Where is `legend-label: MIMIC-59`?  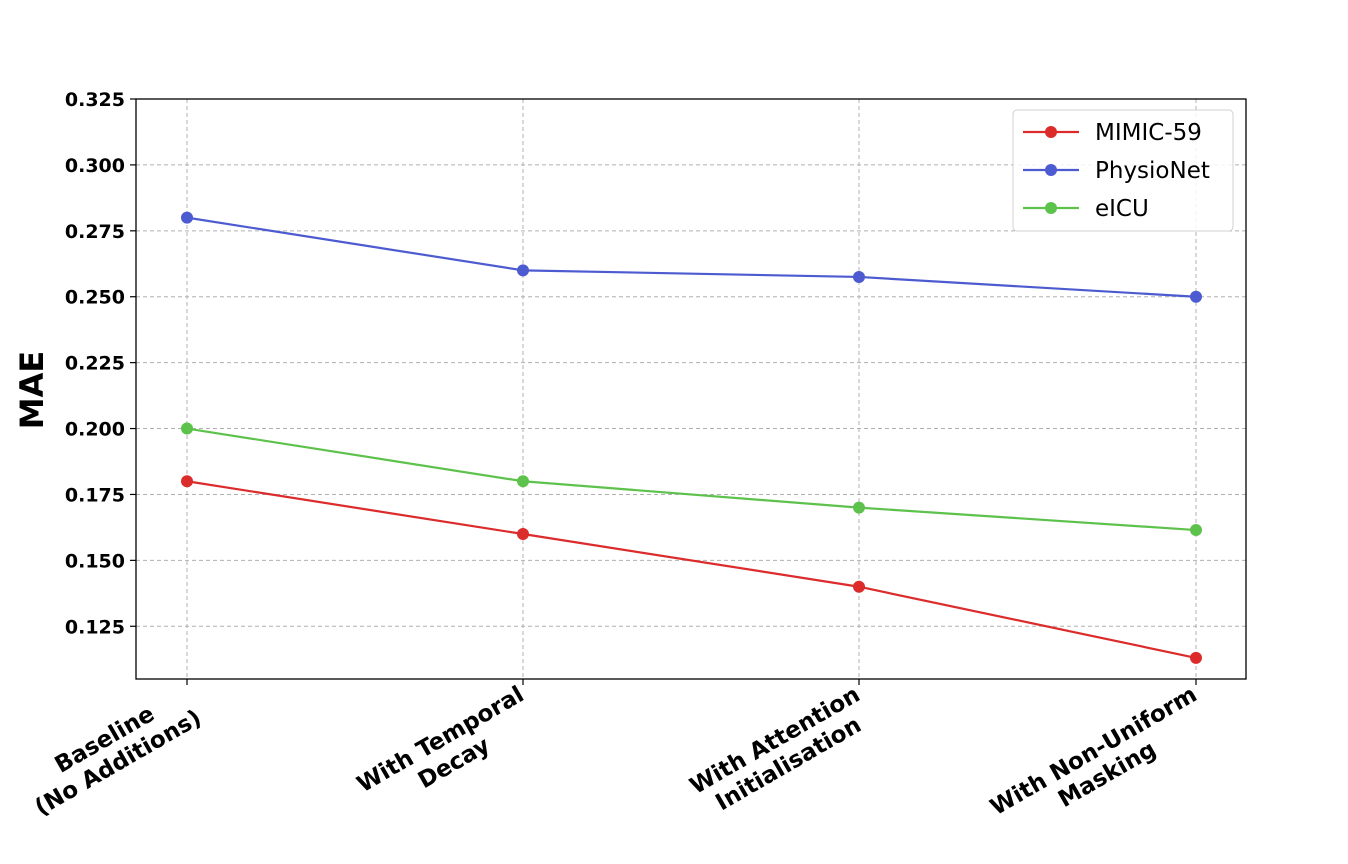 legend-label: MIMIC-59 is located at coordinates (1148, 133).